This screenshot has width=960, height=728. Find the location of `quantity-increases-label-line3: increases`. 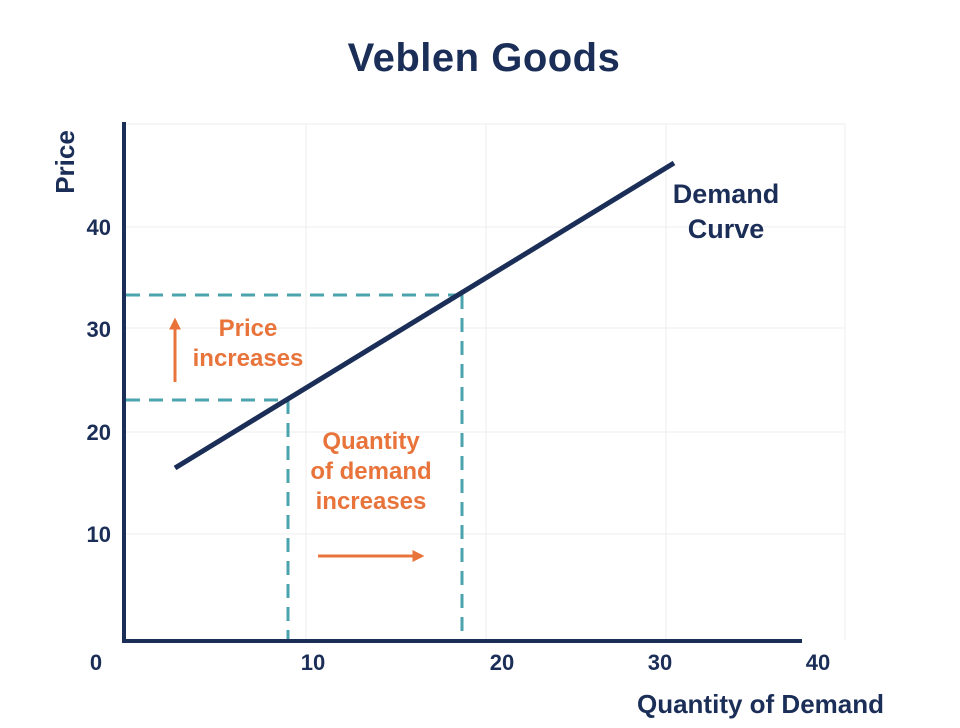

quantity-increases-label-line3: increases is located at coordinates (371, 501).